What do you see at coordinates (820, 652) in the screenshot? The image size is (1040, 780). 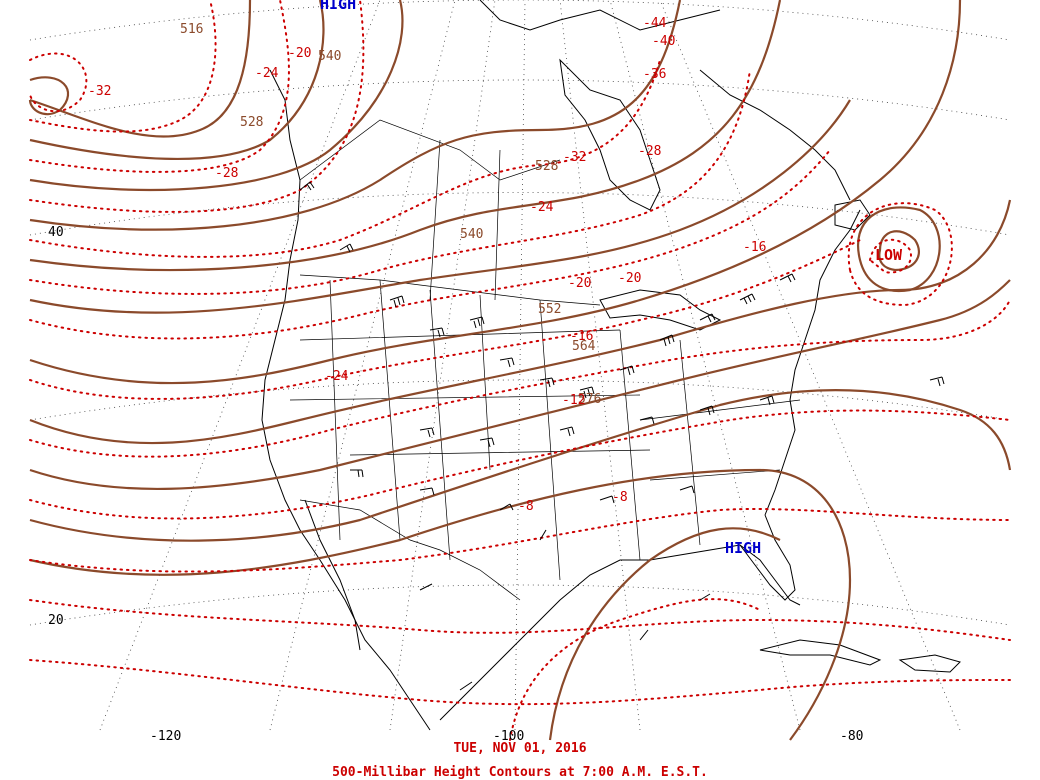 I see `cuba` at bounding box center [820, 652].